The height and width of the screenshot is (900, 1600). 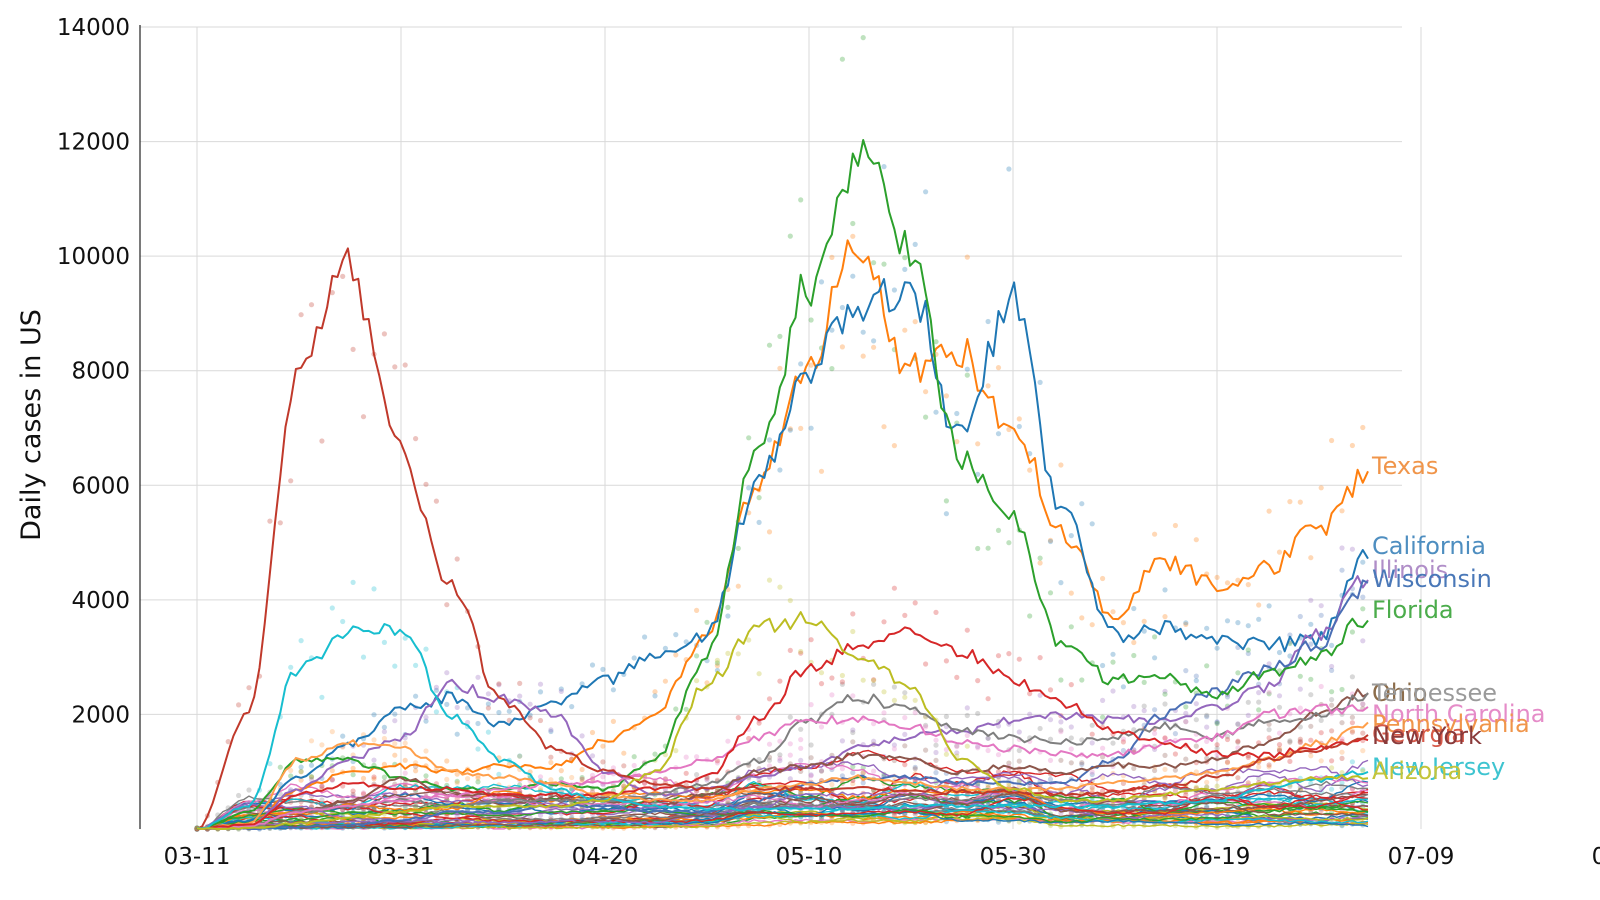 What do you see at coordinates (1417, 771) in the screenshot?
I see `series-label-arizona: Arizona` at bounding box center [1417, 771].